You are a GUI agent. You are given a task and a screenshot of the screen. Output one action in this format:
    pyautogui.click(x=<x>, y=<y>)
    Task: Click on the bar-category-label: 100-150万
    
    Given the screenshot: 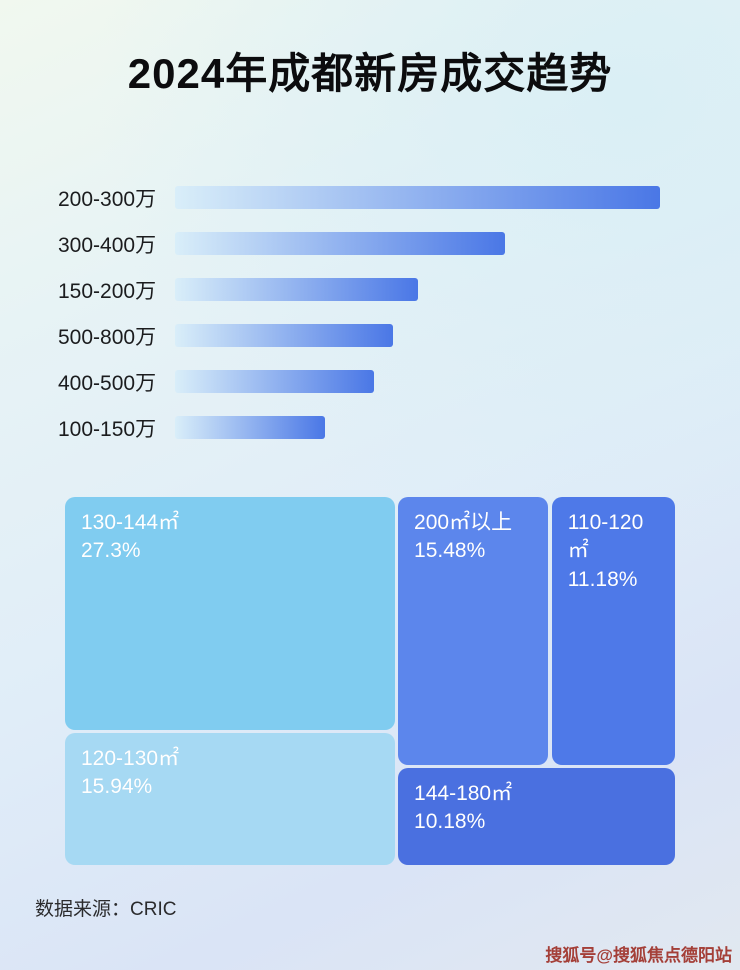 What is the action you would take?
    pyautogui.click(x=107, y=429)
    